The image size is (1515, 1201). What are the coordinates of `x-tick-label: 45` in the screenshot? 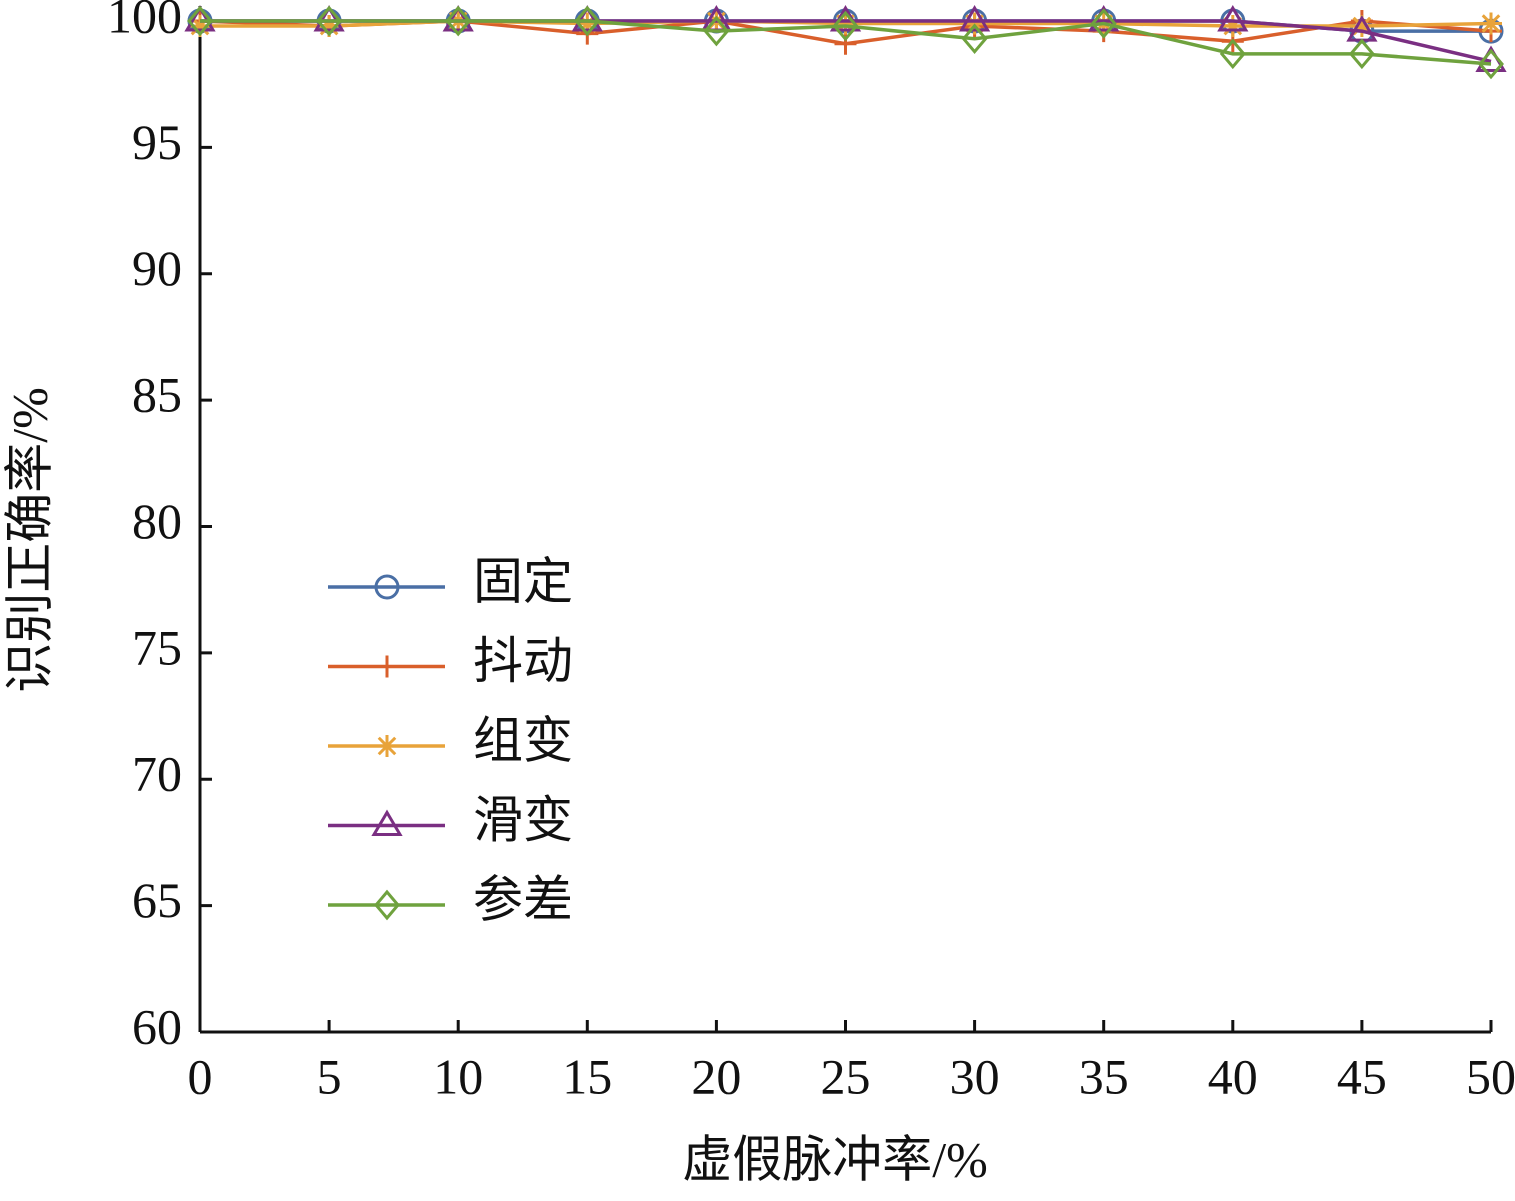 It's located at (1362, 1076).